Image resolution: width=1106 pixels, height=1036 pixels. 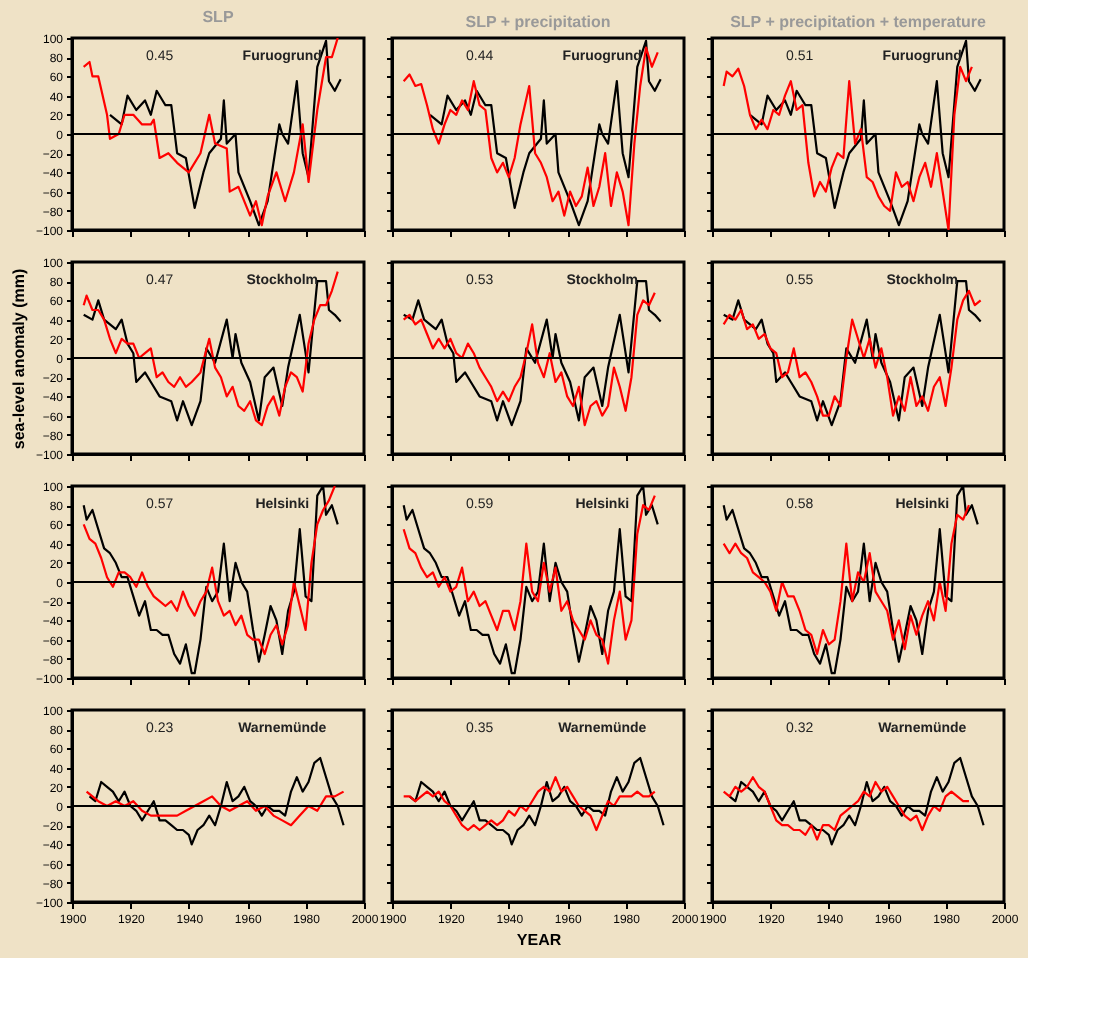 What do you see at coordinates (858, 22) in the screenshot?
I see `chart-title: SLP + precipitation + temperature` at bounding box center [858, 22].